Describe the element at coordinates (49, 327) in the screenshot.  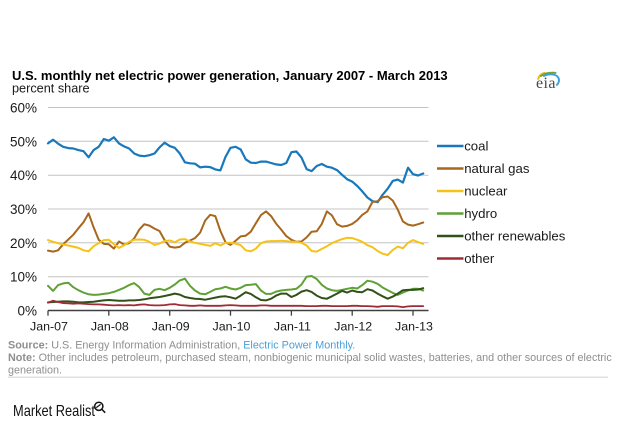
I see `svg-text: Jan-07` at that location.